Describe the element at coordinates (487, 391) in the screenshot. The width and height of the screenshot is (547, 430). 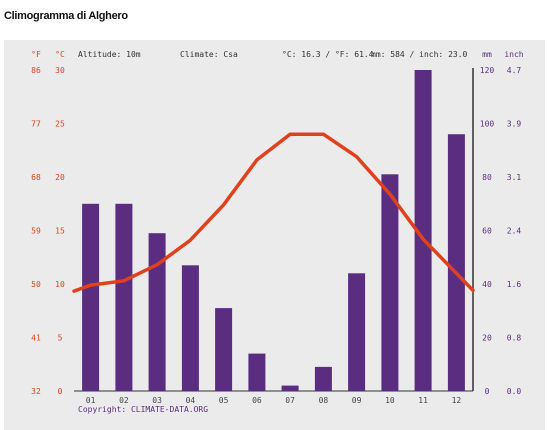
I see `mm-tick-label: 0` at that location.